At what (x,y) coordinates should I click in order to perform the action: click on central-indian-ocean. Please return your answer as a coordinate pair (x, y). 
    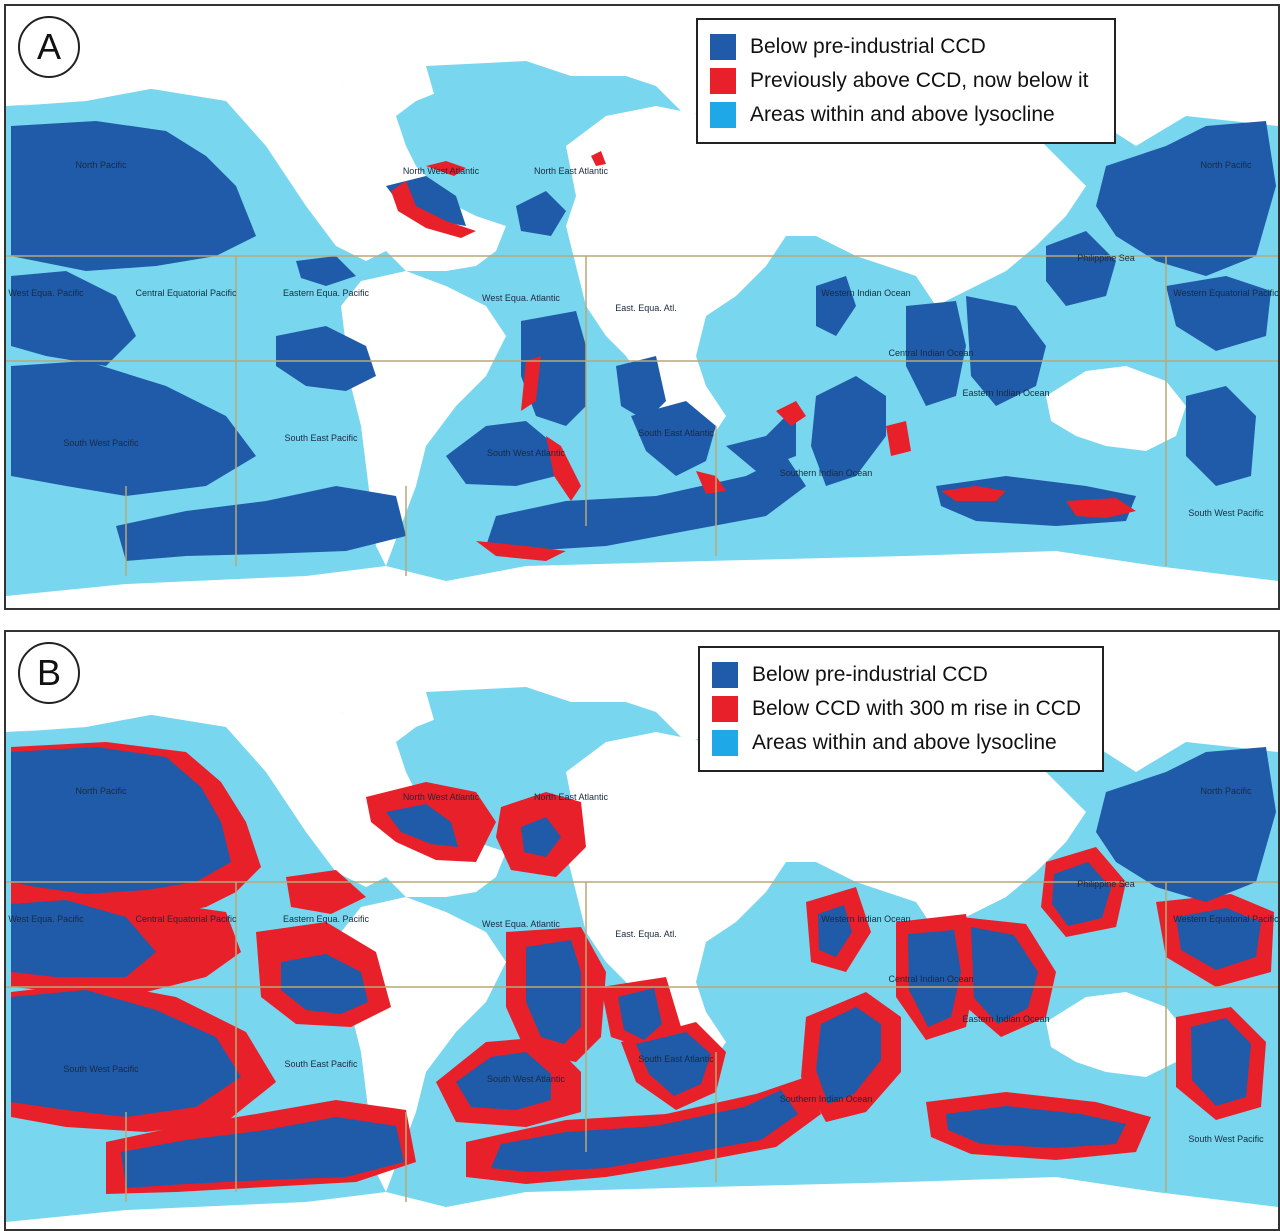
    Looking at the image, I should click on (936, 353).